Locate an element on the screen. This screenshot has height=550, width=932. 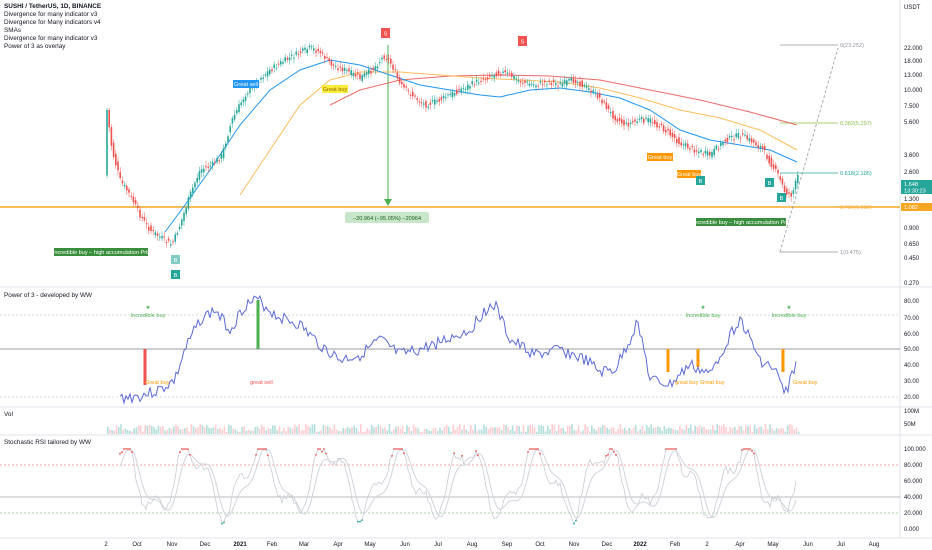
incredible-buy-box is located at coordinates (101, 252).